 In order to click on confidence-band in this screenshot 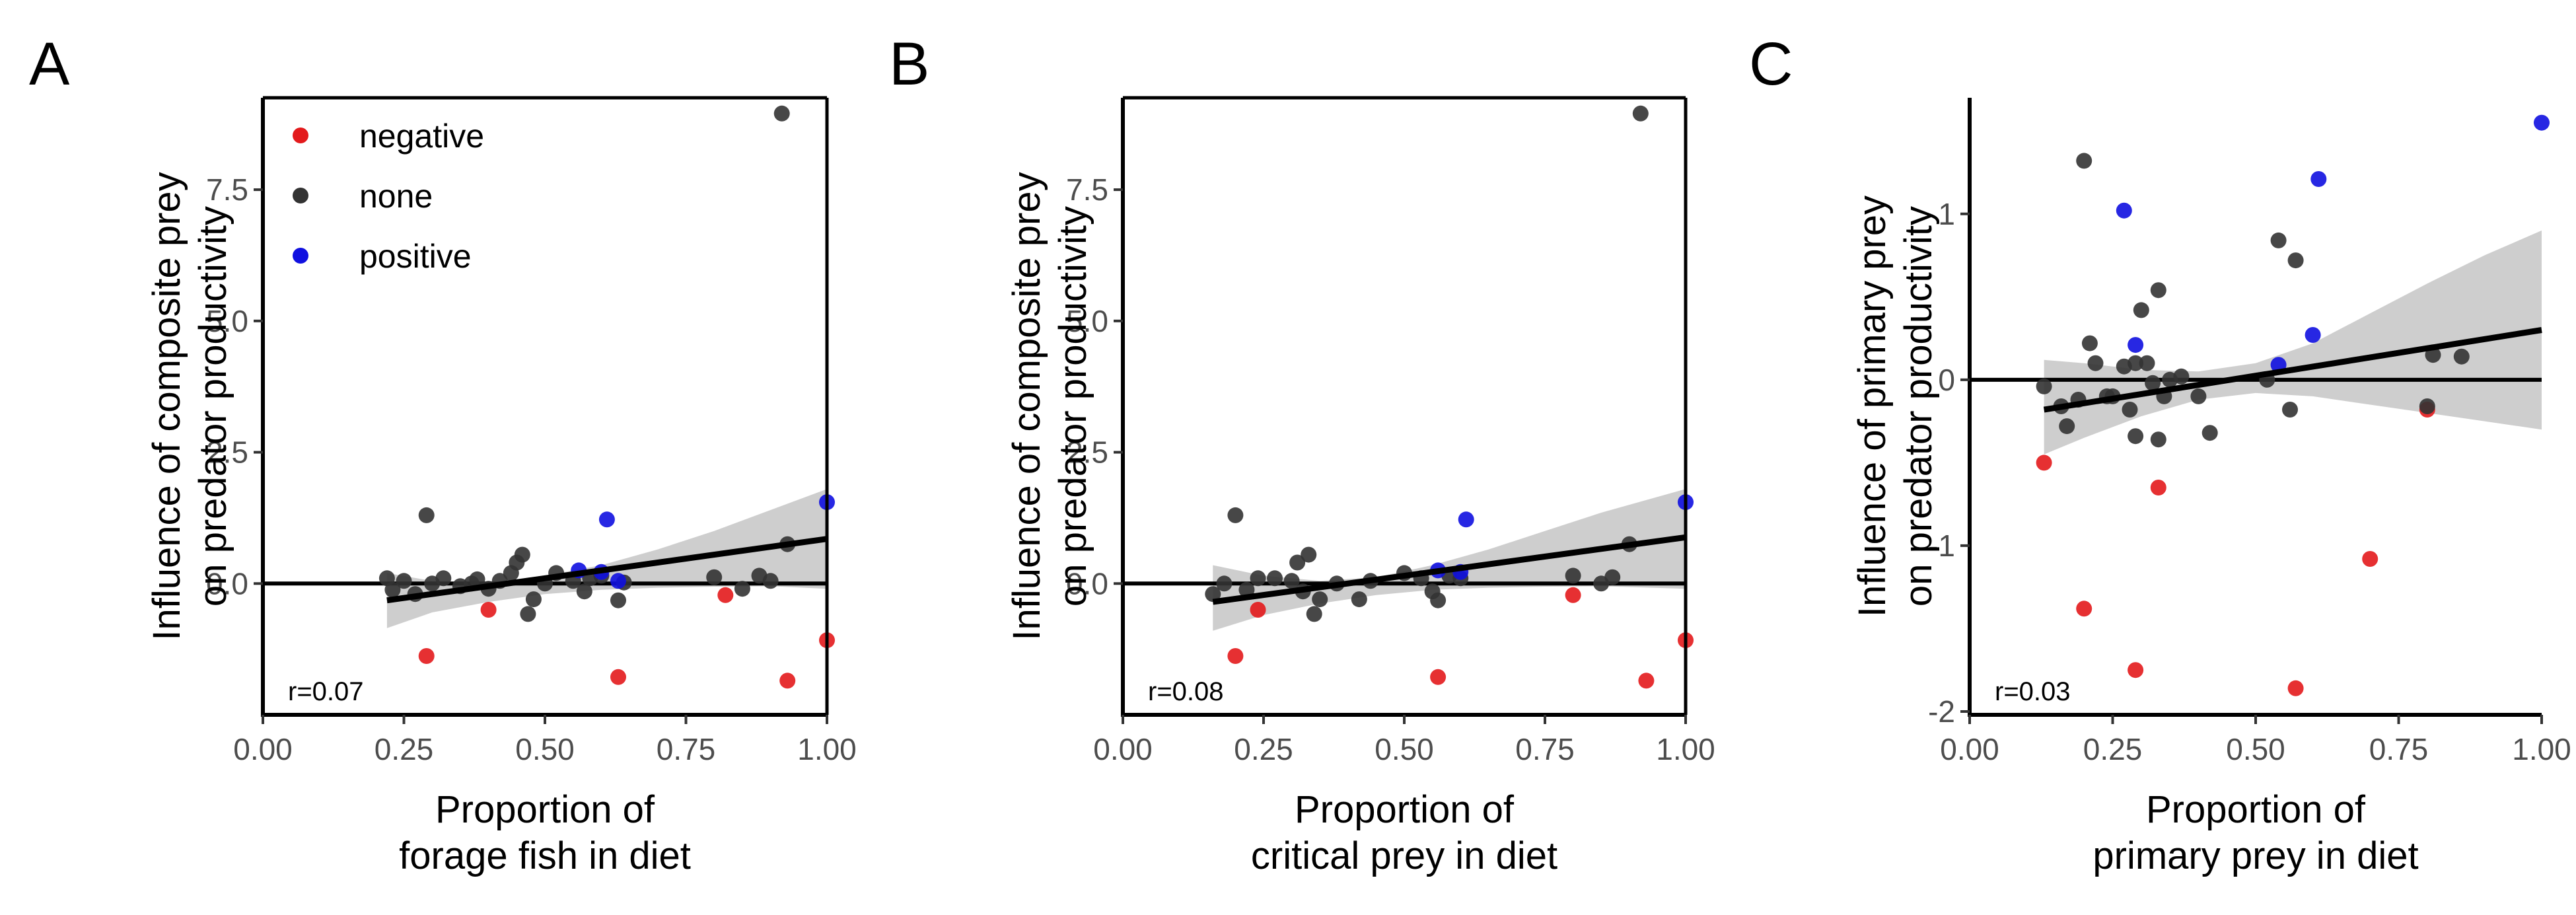, I will do `click(606, 558)`.